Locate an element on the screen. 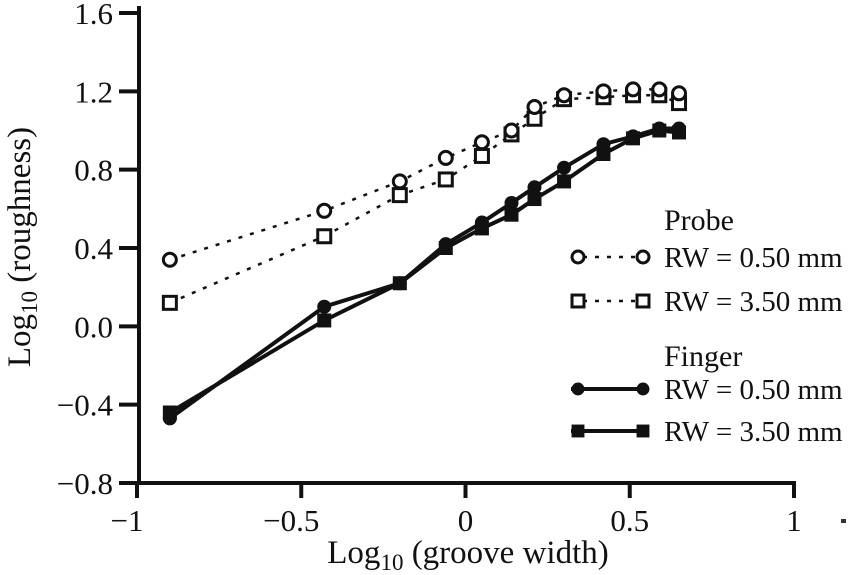  x-tick-label: 1 is located at coordinates (794, 520).